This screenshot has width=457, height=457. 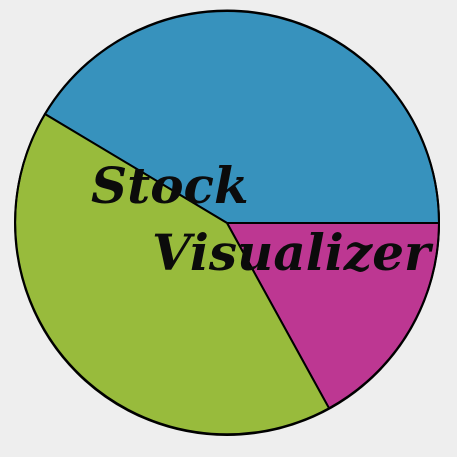 What do you see at coordinates (293, 252) in the screenshot?
I see `logo-title-line2: Visualizer` at bounding box center [293, 252].